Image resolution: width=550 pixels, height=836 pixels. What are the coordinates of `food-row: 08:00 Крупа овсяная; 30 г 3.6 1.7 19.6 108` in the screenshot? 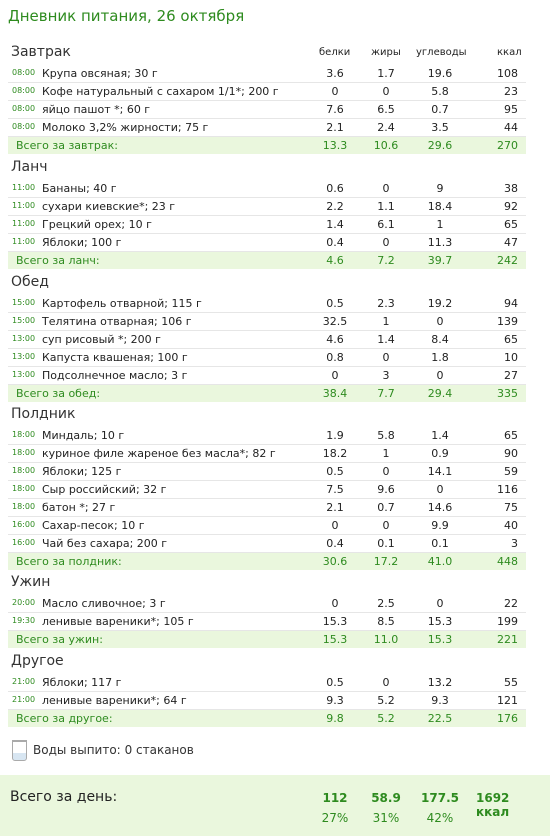 It's located at (267, 74).